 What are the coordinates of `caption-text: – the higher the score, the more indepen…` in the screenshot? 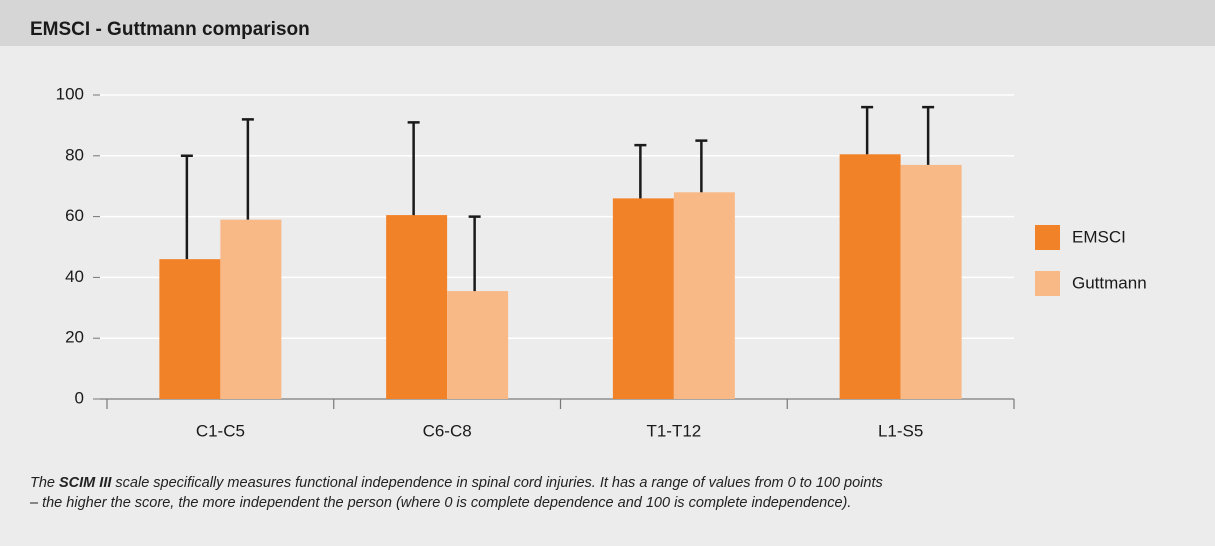 It's located at (441, 503).